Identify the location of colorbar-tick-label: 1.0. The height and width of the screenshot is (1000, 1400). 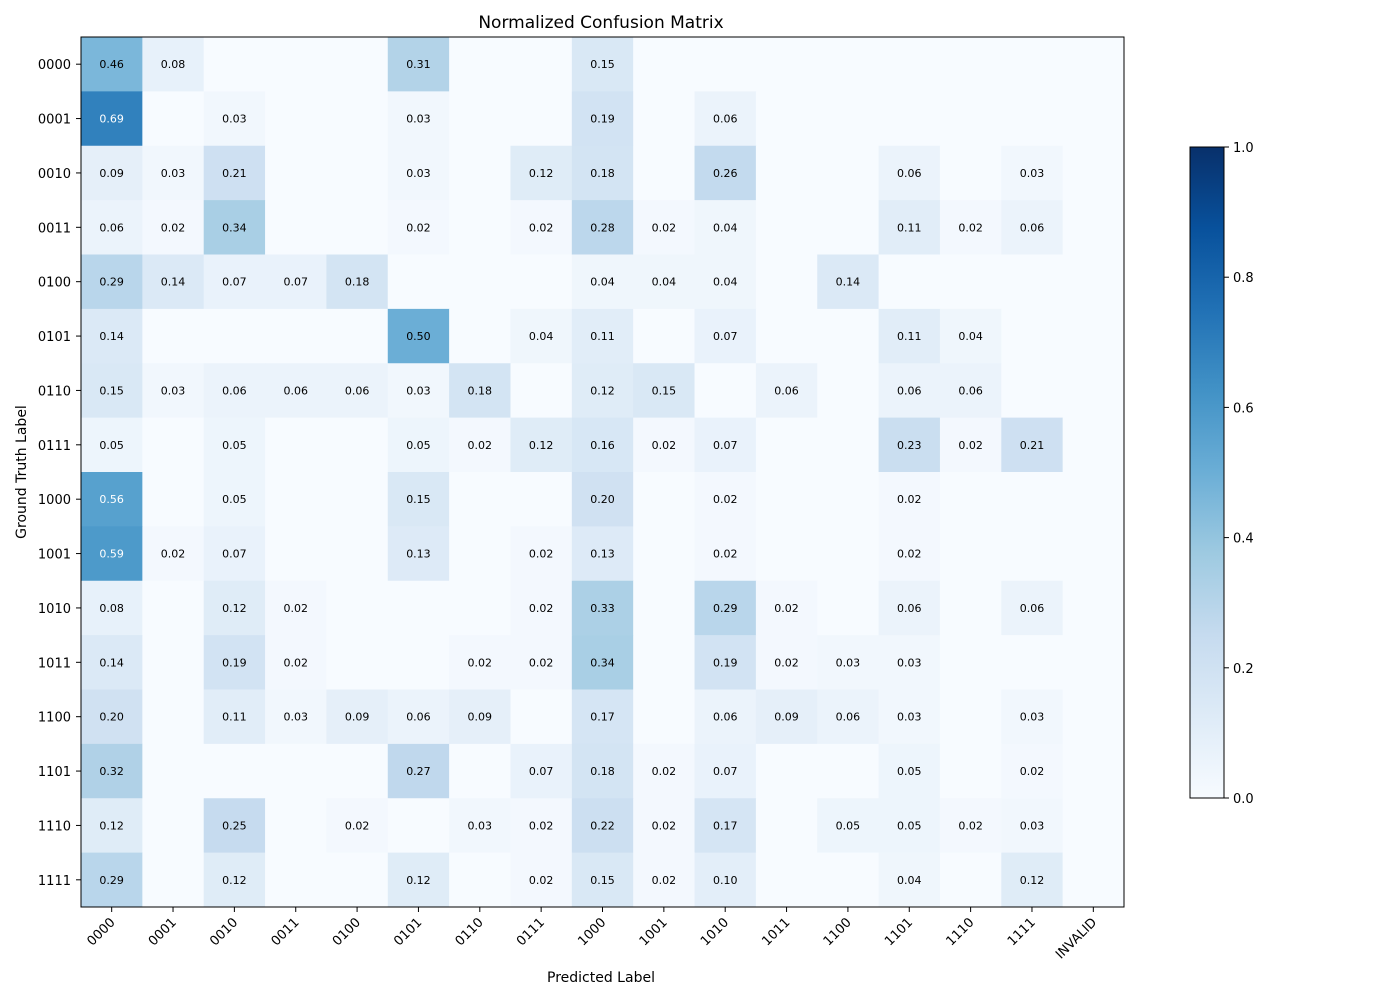
(1243, 148).